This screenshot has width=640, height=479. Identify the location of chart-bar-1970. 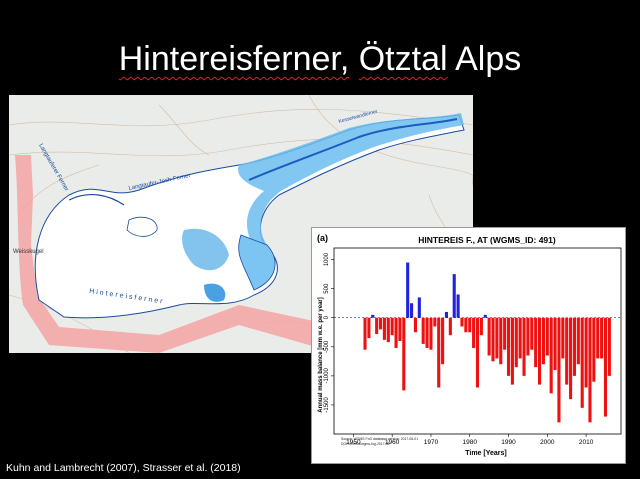
(431, 333).